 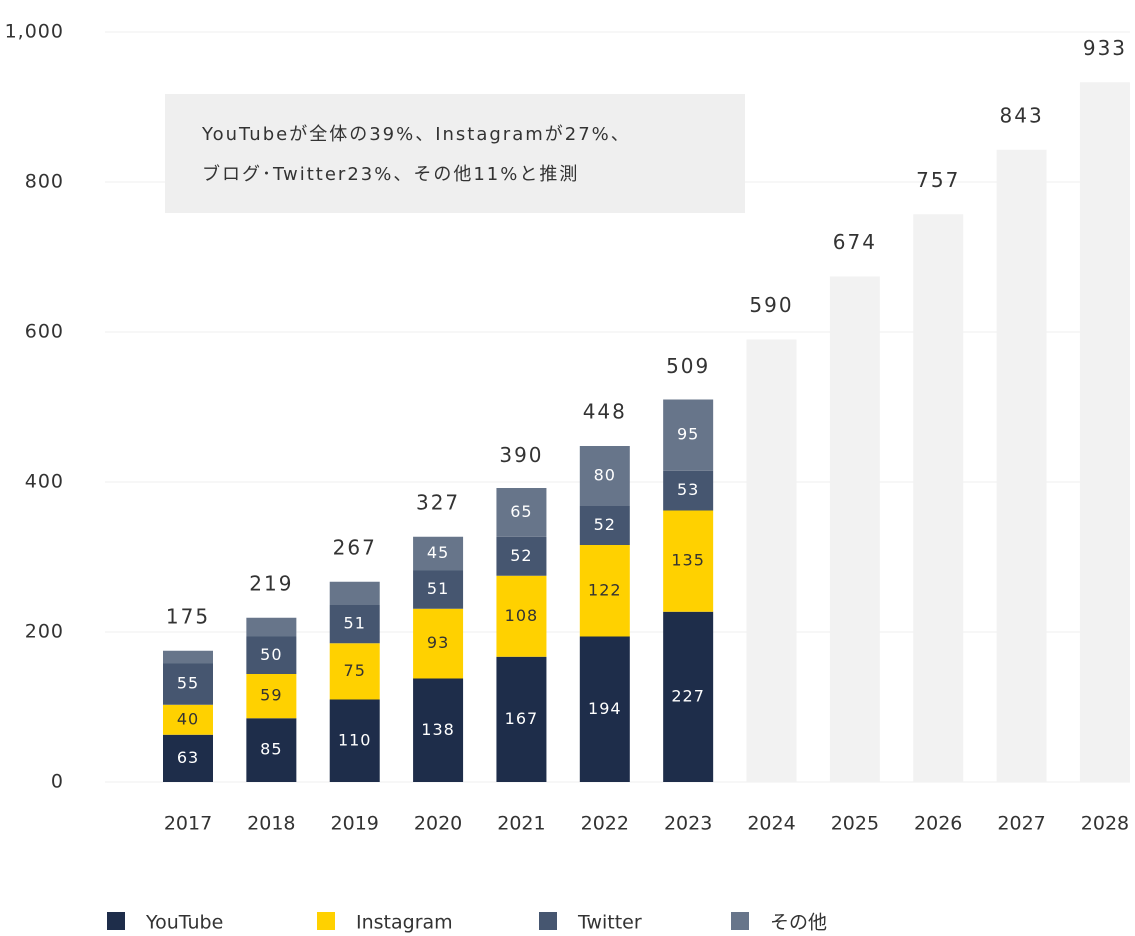 I want to click on x-tick-label: 2019, so click(x=355, y=824).